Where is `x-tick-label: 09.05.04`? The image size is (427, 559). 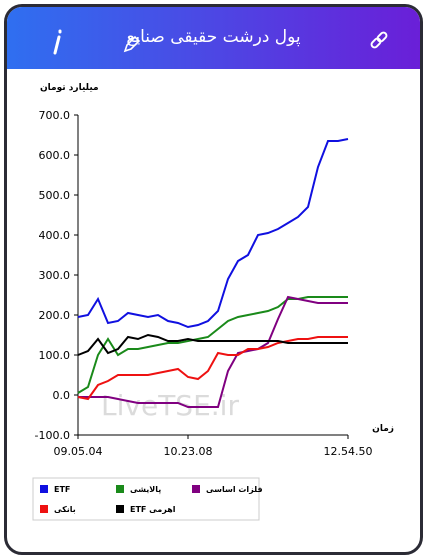 x-tick-label: 09.05.04 is located at coordinates (78, 451).